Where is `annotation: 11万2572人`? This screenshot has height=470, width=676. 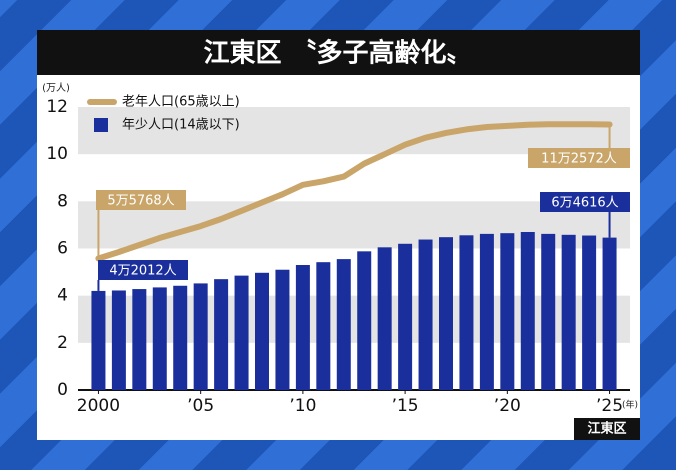
annotation: 11万2572人 is located at coordinates (579, 159).